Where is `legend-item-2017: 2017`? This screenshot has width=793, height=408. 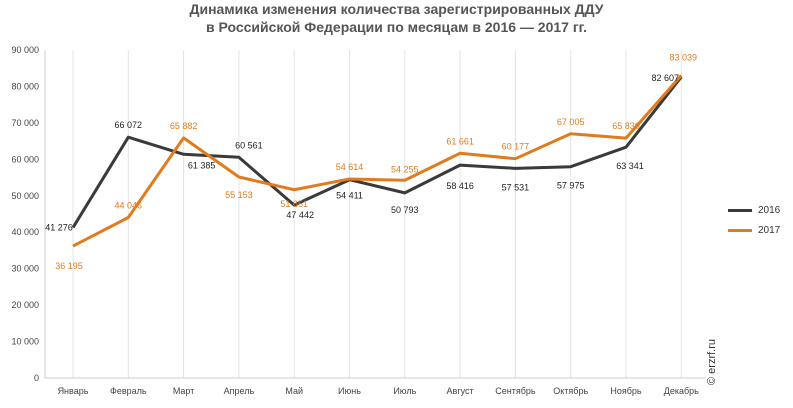
legend-item-2017: 2017 is located at coordinates (754, 230).